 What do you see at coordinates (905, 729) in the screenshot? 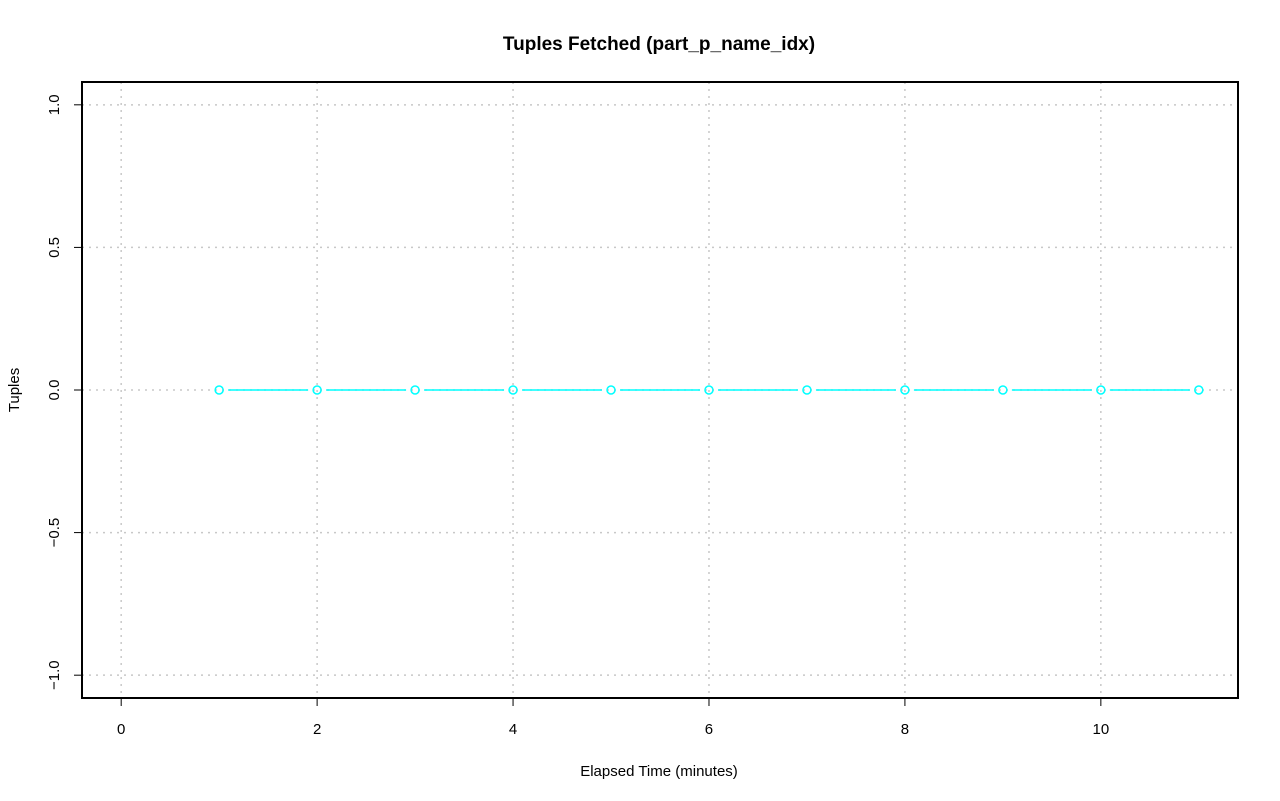
I see `x-tick-label: 8` at bounding box center [905, 729].